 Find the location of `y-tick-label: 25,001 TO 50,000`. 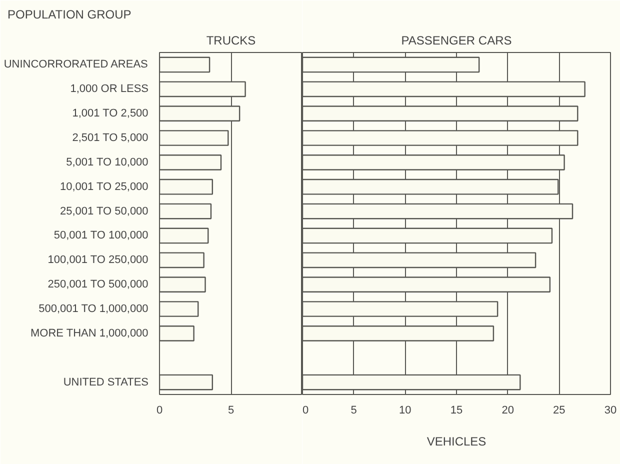

y-tick-label: 25,001 TO 50,000 is located at coordinates (104, 211).